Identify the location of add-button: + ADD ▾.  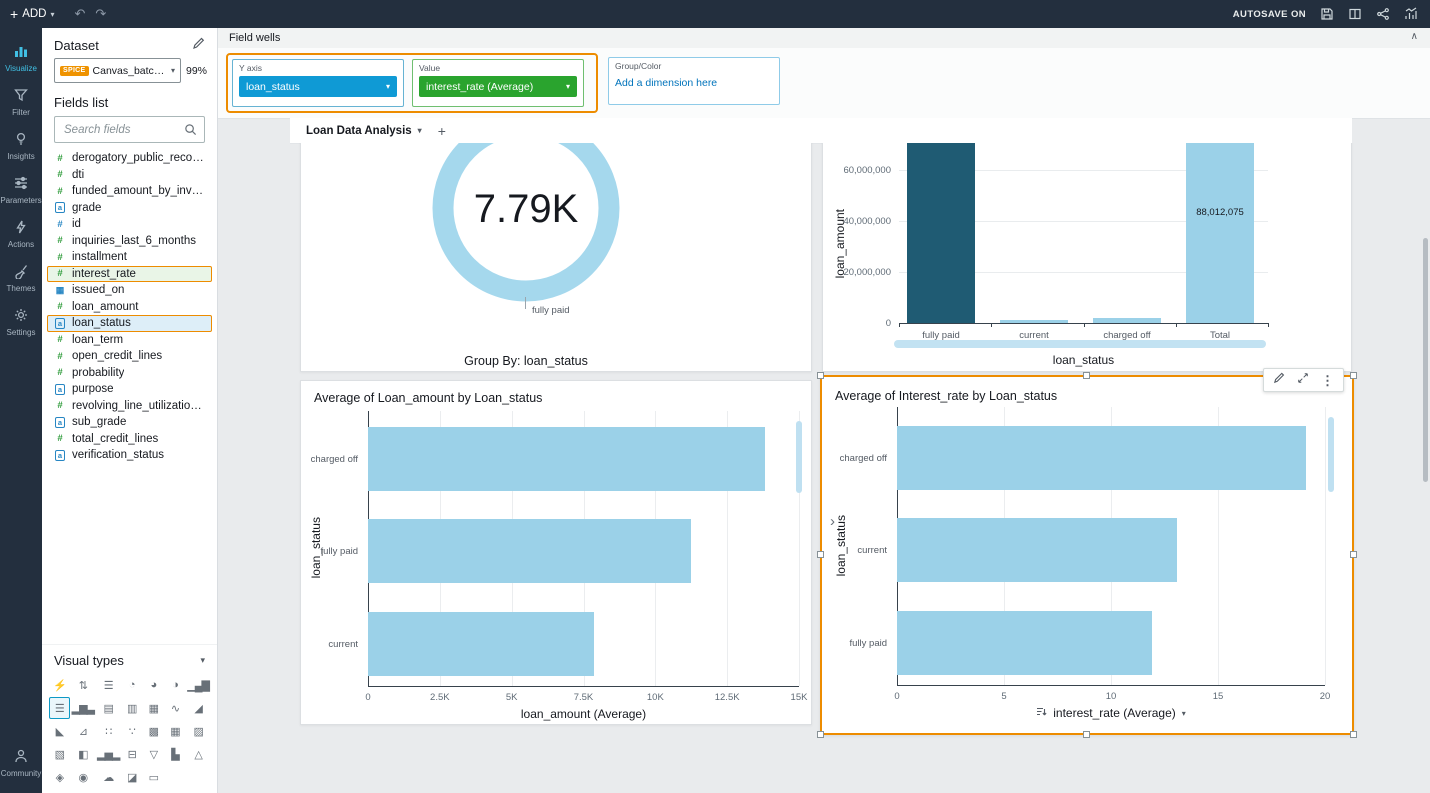
(32, 14).